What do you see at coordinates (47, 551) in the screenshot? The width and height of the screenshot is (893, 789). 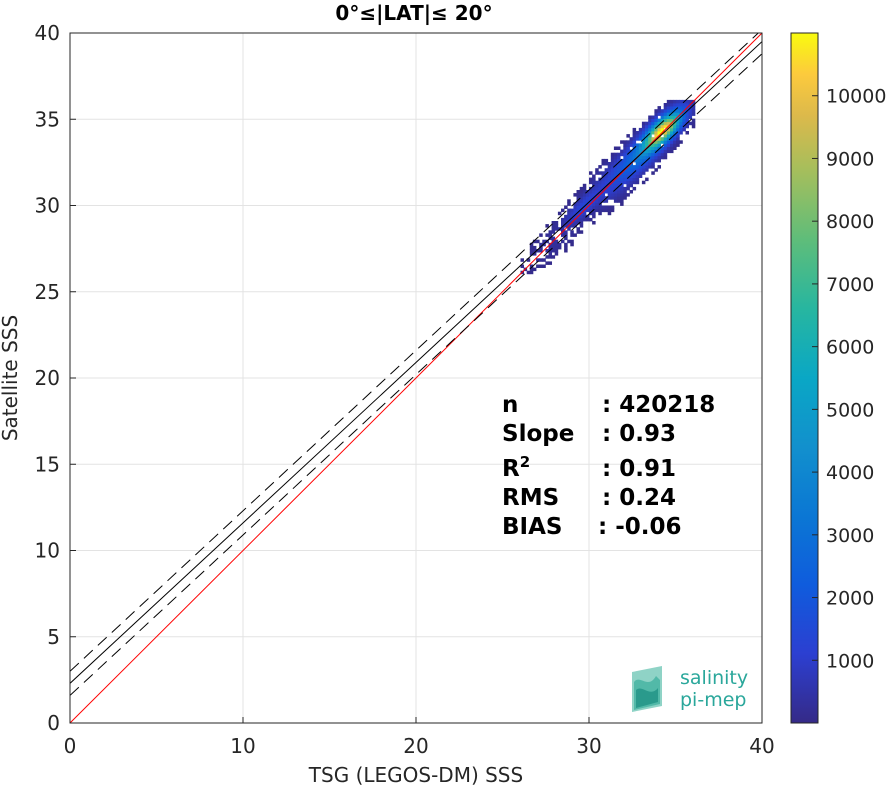 I see `y-tick-label: 10` at bounding box center [47, 551].